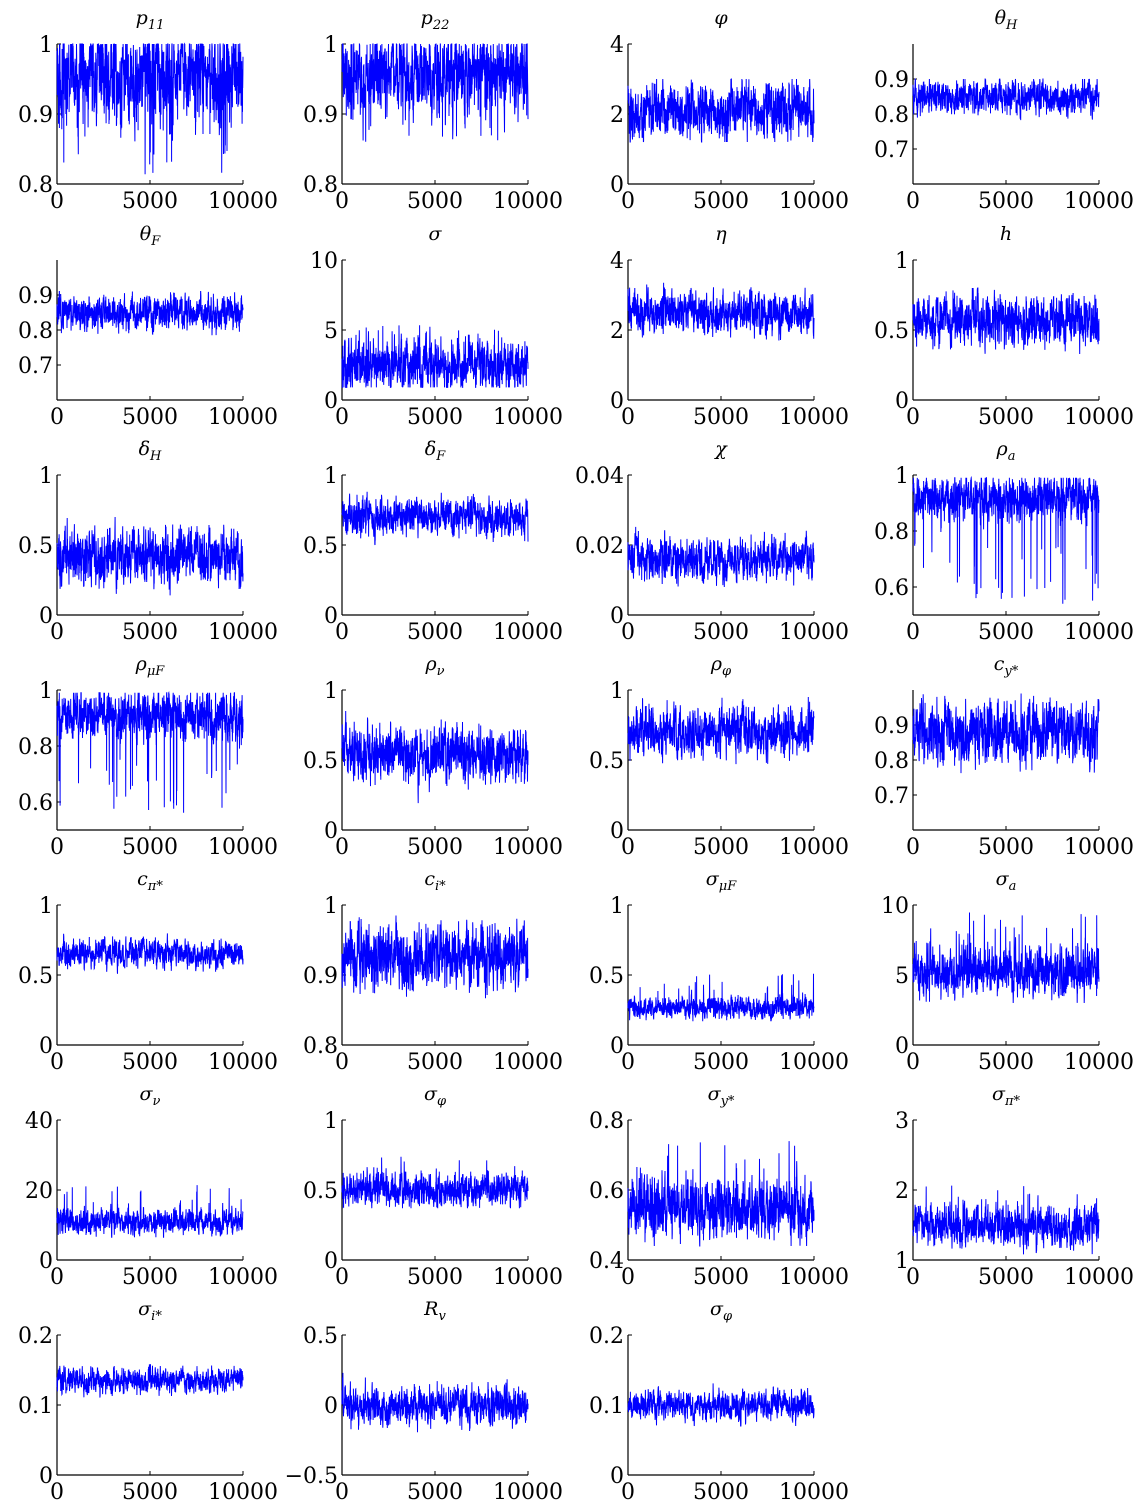  I want to click on panel-title: δF, so click(435, 451).